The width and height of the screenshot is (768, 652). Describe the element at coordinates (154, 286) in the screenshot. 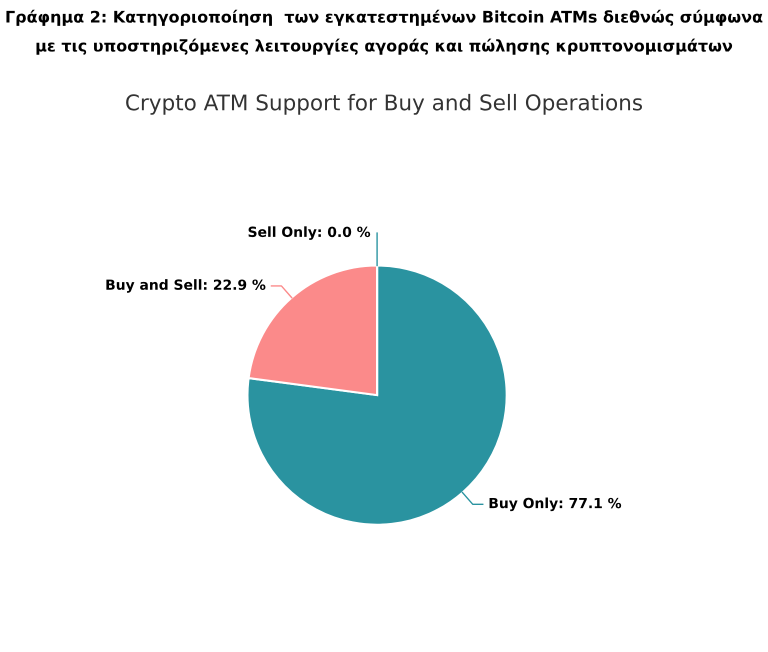

I see `slice-label: Buy and Sell` at that location.